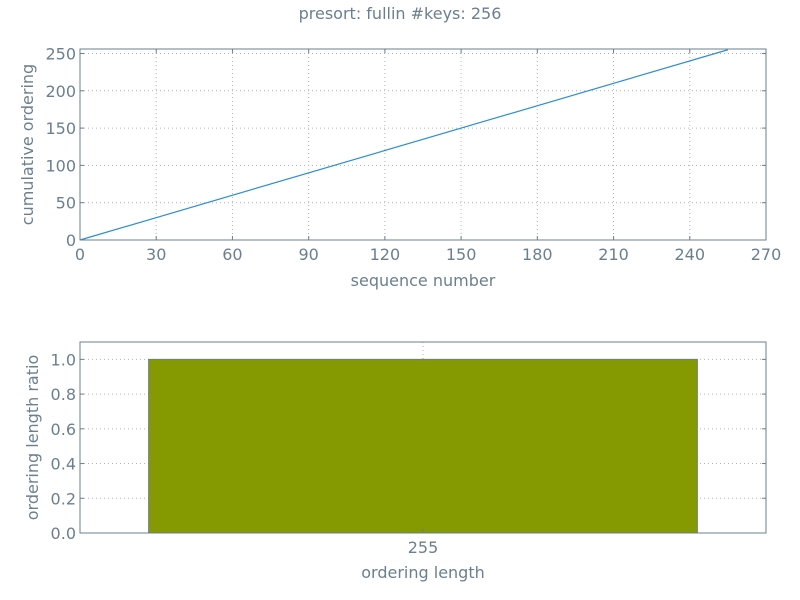  What do you see at coordinates (63, 498) in the screenshot?
I see `chart2-ytick-label: 0.2` at bounding box center [63, 498].